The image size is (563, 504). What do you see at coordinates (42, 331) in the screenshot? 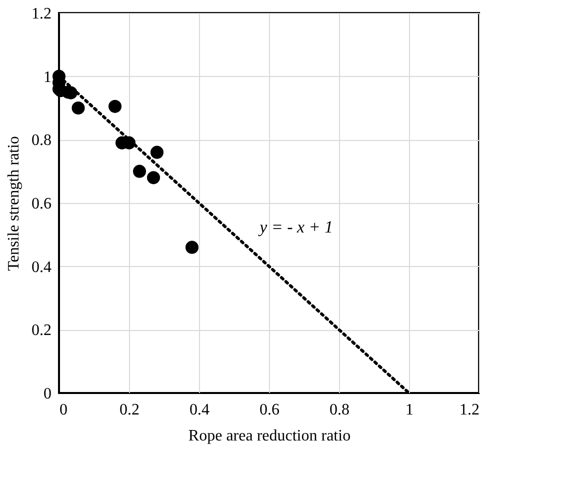
I see `y-tick-label: 0.2` at bounding box center [42, 331].